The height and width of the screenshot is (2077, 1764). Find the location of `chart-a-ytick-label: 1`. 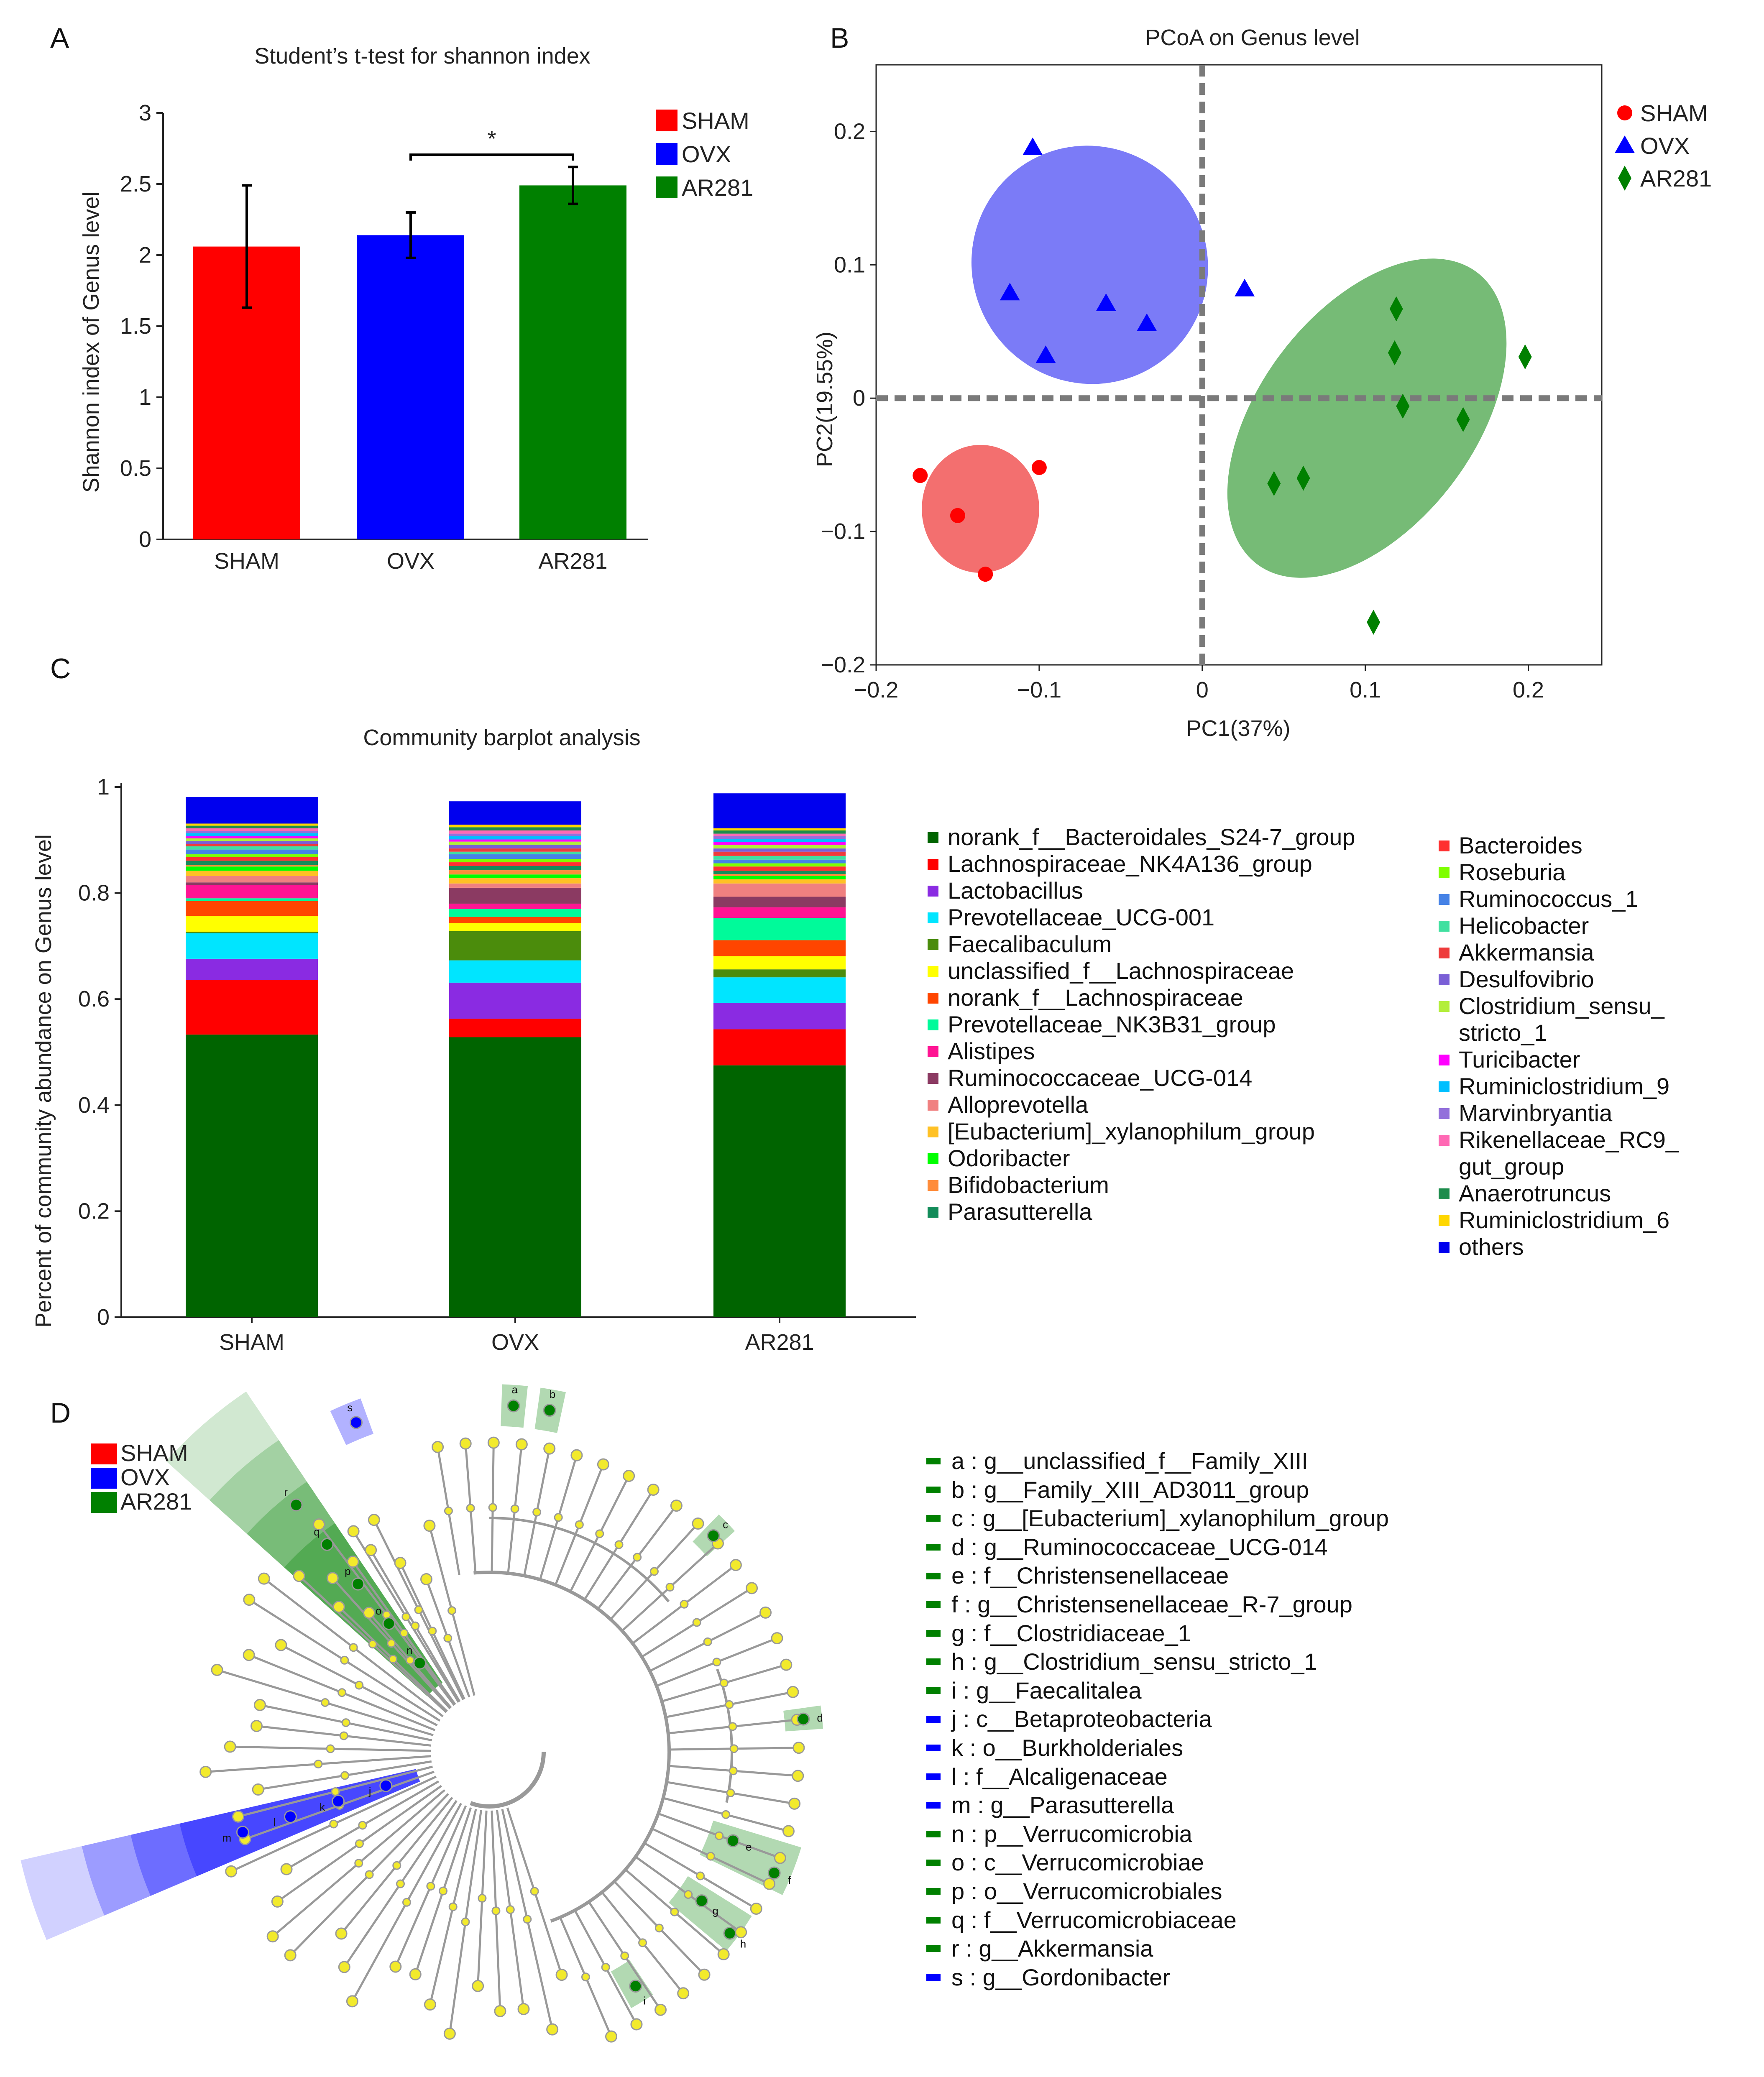

chart-a-ytick-label: 1 is located at coordinates (145, 397).